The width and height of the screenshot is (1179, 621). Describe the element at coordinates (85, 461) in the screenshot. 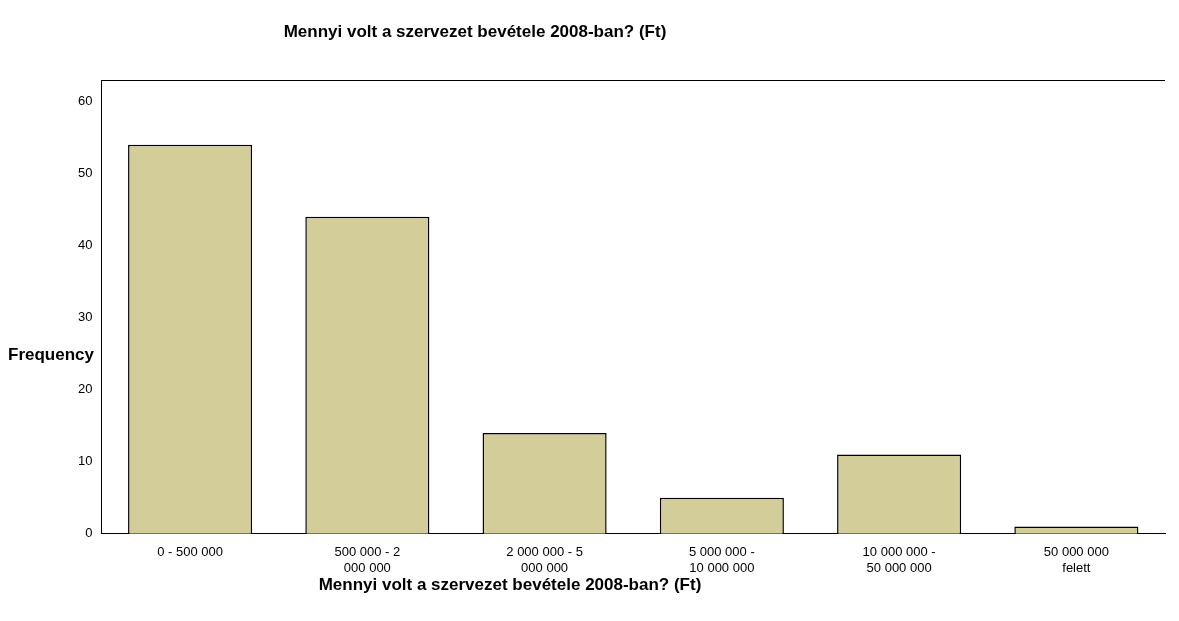

I see `y-tick-label: 10` at that location.